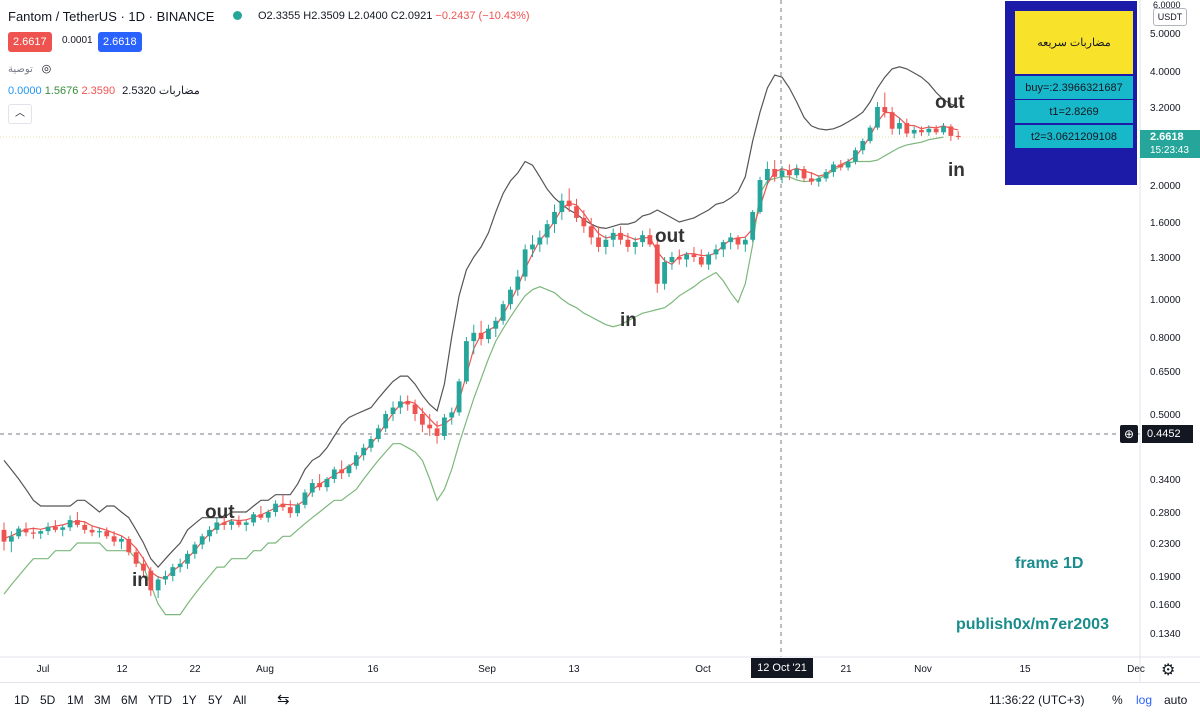 This screenshot has width=1200, height=720. I want to click on buy-price-button: 2.6618, so click(120, 42).